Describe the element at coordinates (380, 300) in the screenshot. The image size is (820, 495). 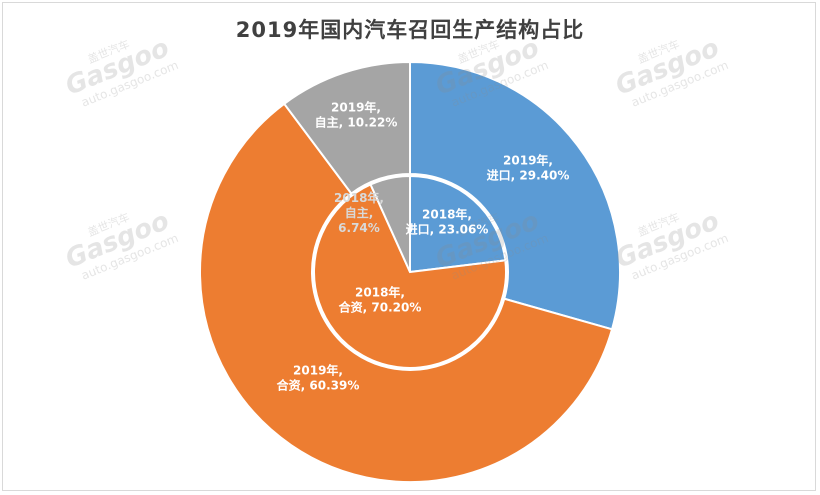
I see `inner-data-label-1: 2018年,合资, 70.20%` at that location.